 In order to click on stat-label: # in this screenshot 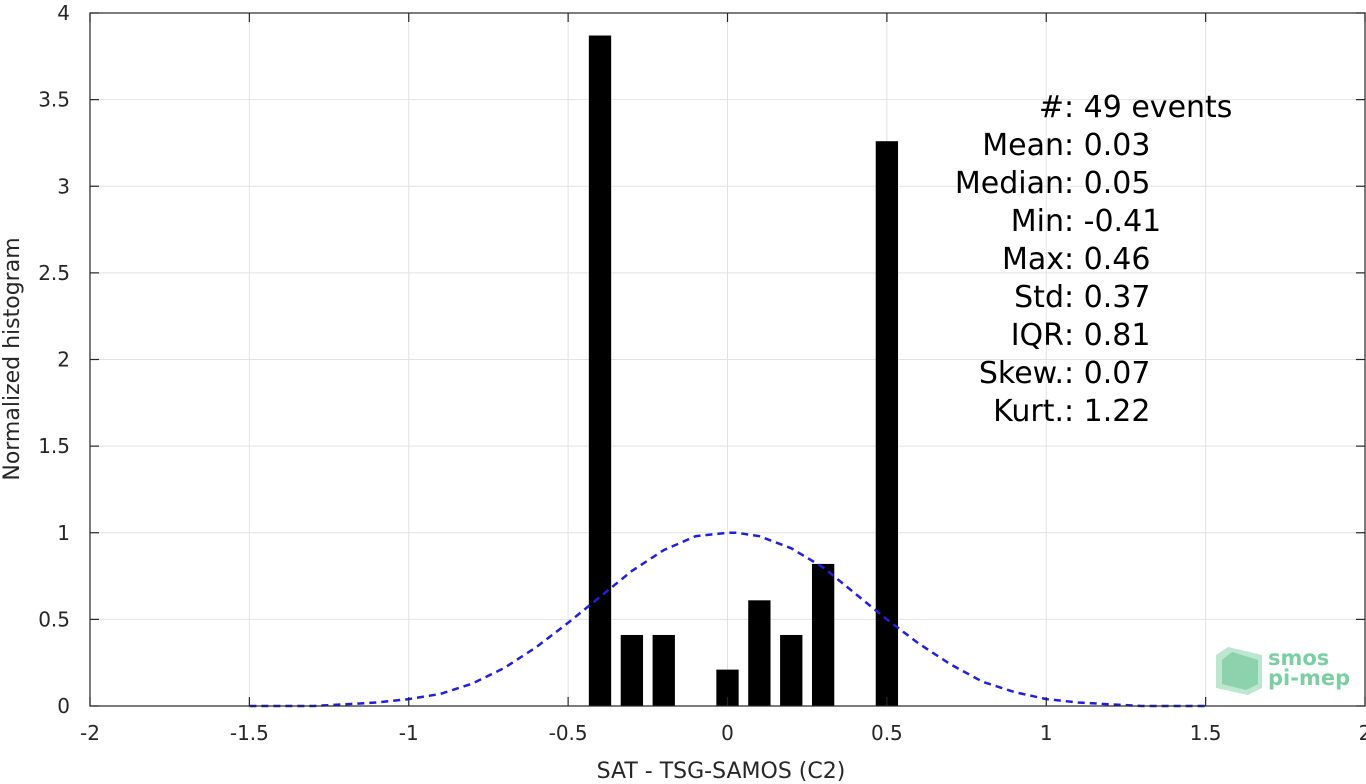, I will do `click(1051, 107)`.